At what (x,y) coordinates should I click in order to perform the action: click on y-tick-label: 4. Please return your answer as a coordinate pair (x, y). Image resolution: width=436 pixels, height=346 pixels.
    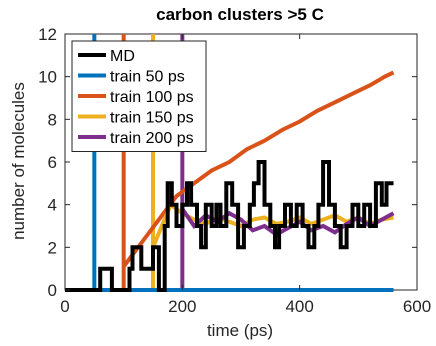
    Looking at the image, I should click on (52, 205).